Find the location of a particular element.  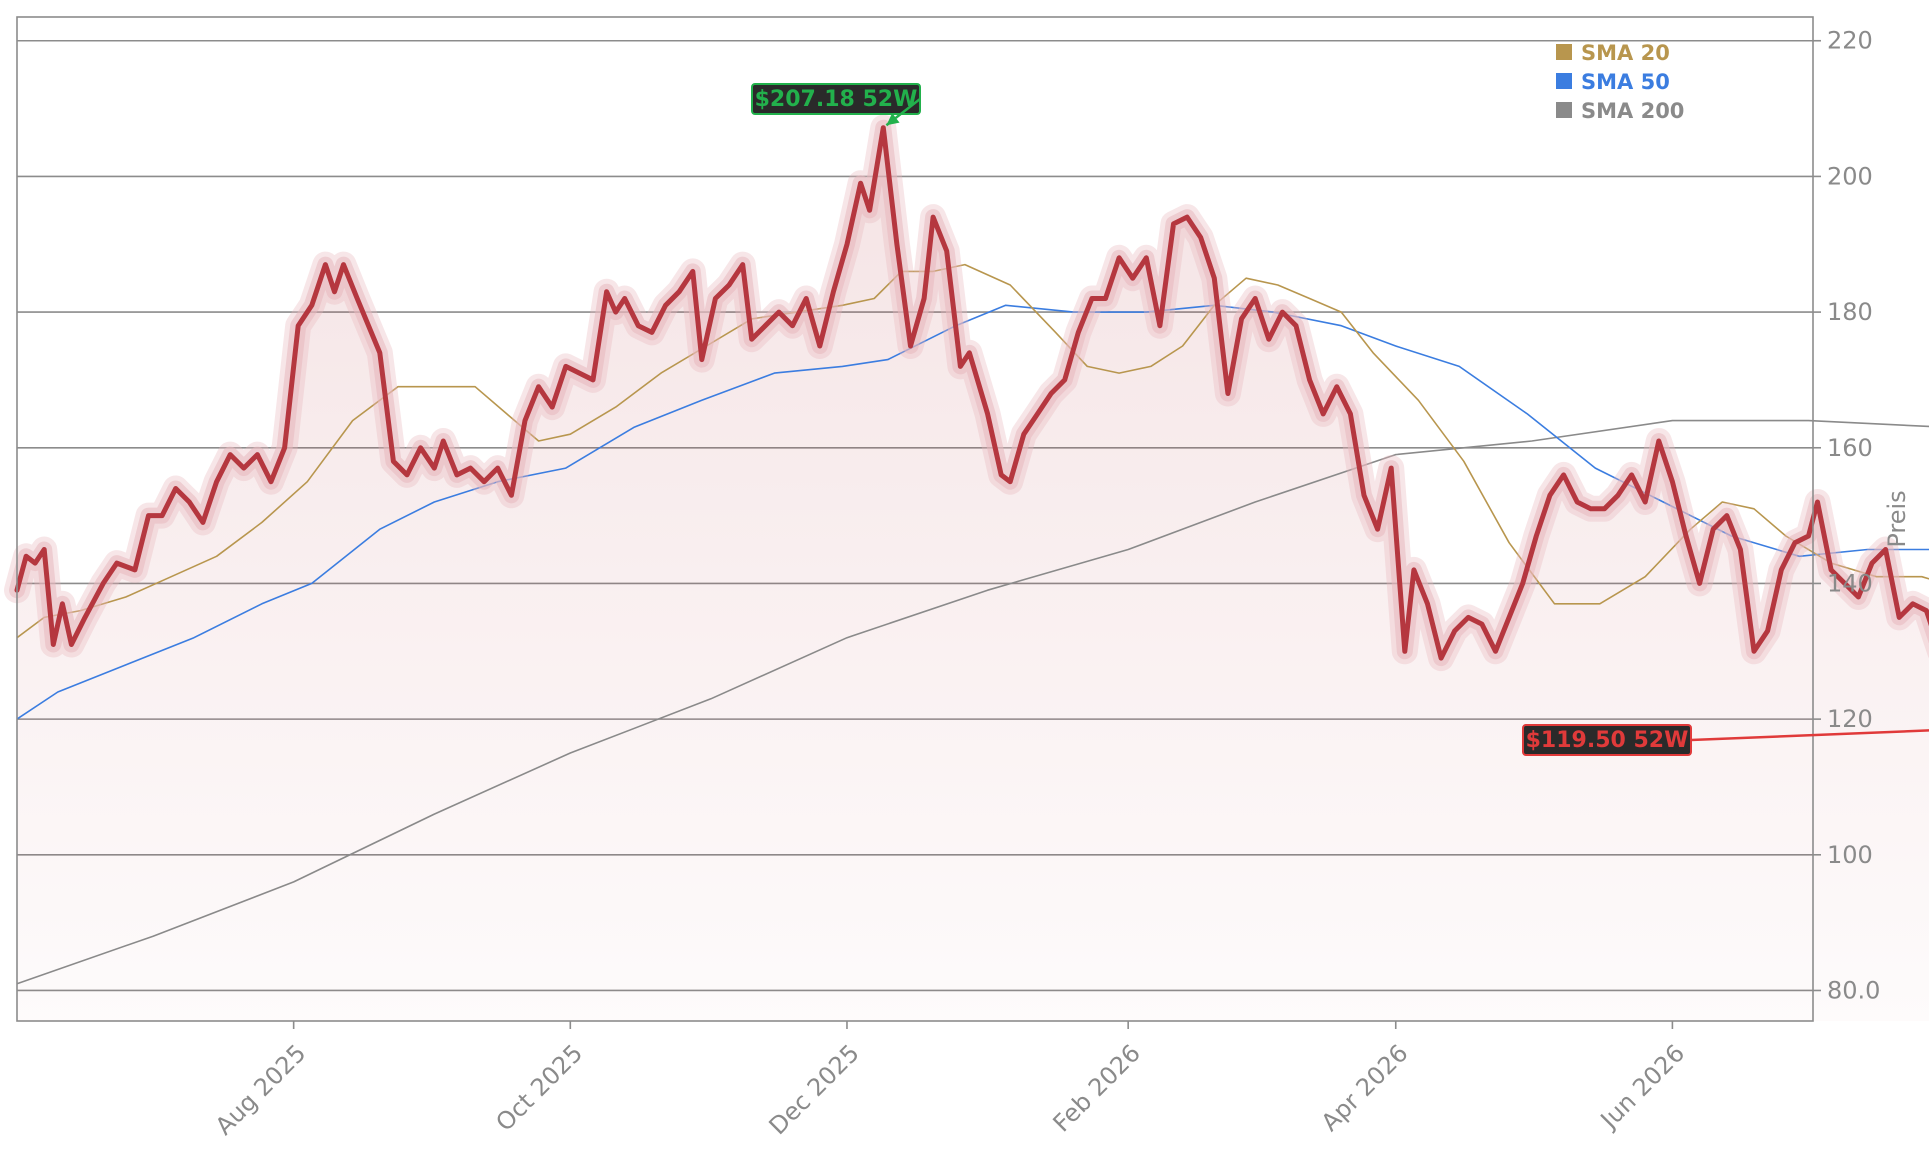

y-tick-label: 160 is located at coordinates (1850, 448).